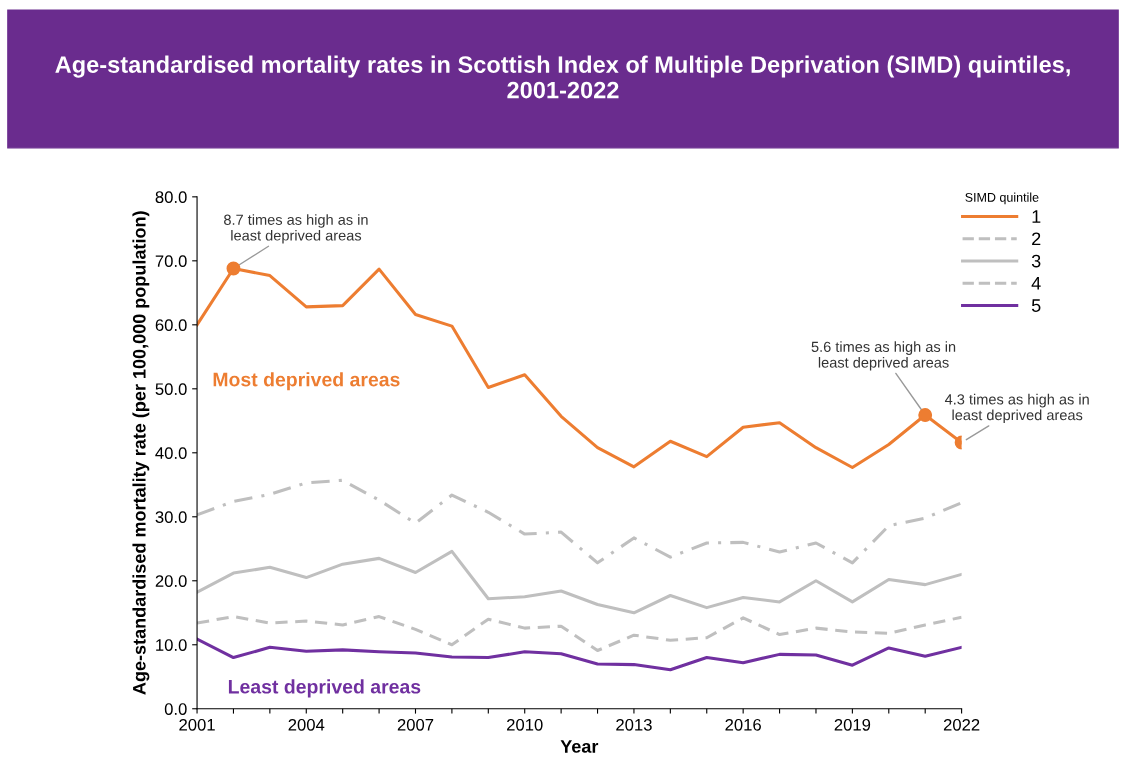 Image resolution: width=1126 pixels, height=778 pixels. What do you see at coordinates (197, 724) in the screenshot?
I see `x-tick-label: 2001` at bounding box center [197, 724].